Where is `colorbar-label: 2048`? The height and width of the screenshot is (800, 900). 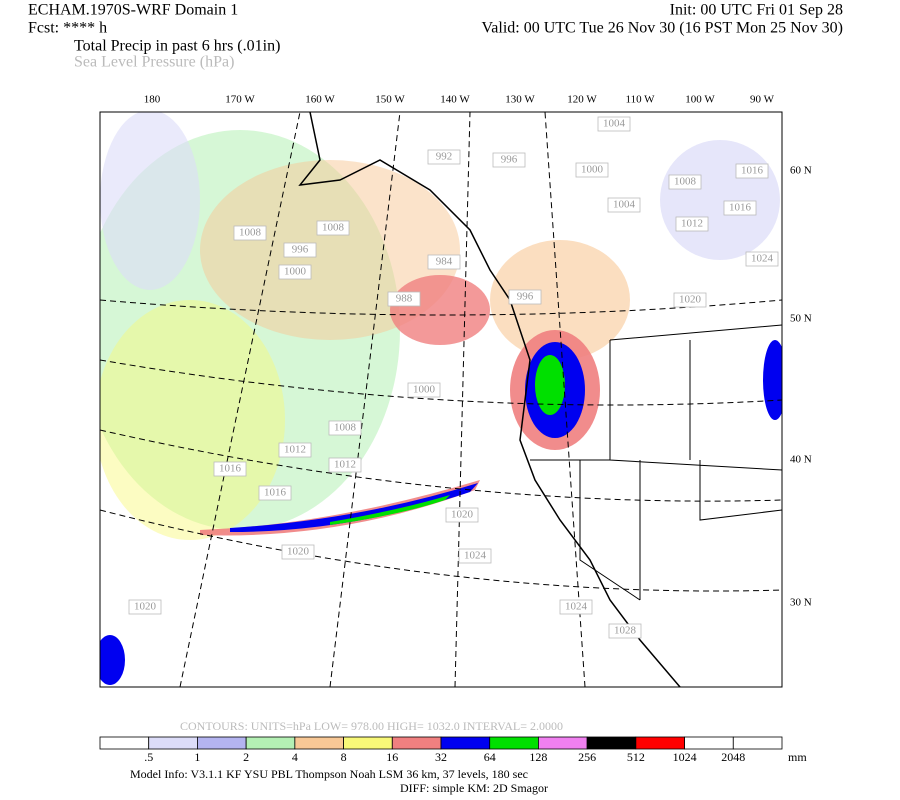 colorbar-label: 2048 is located at coordinates (733, 757).